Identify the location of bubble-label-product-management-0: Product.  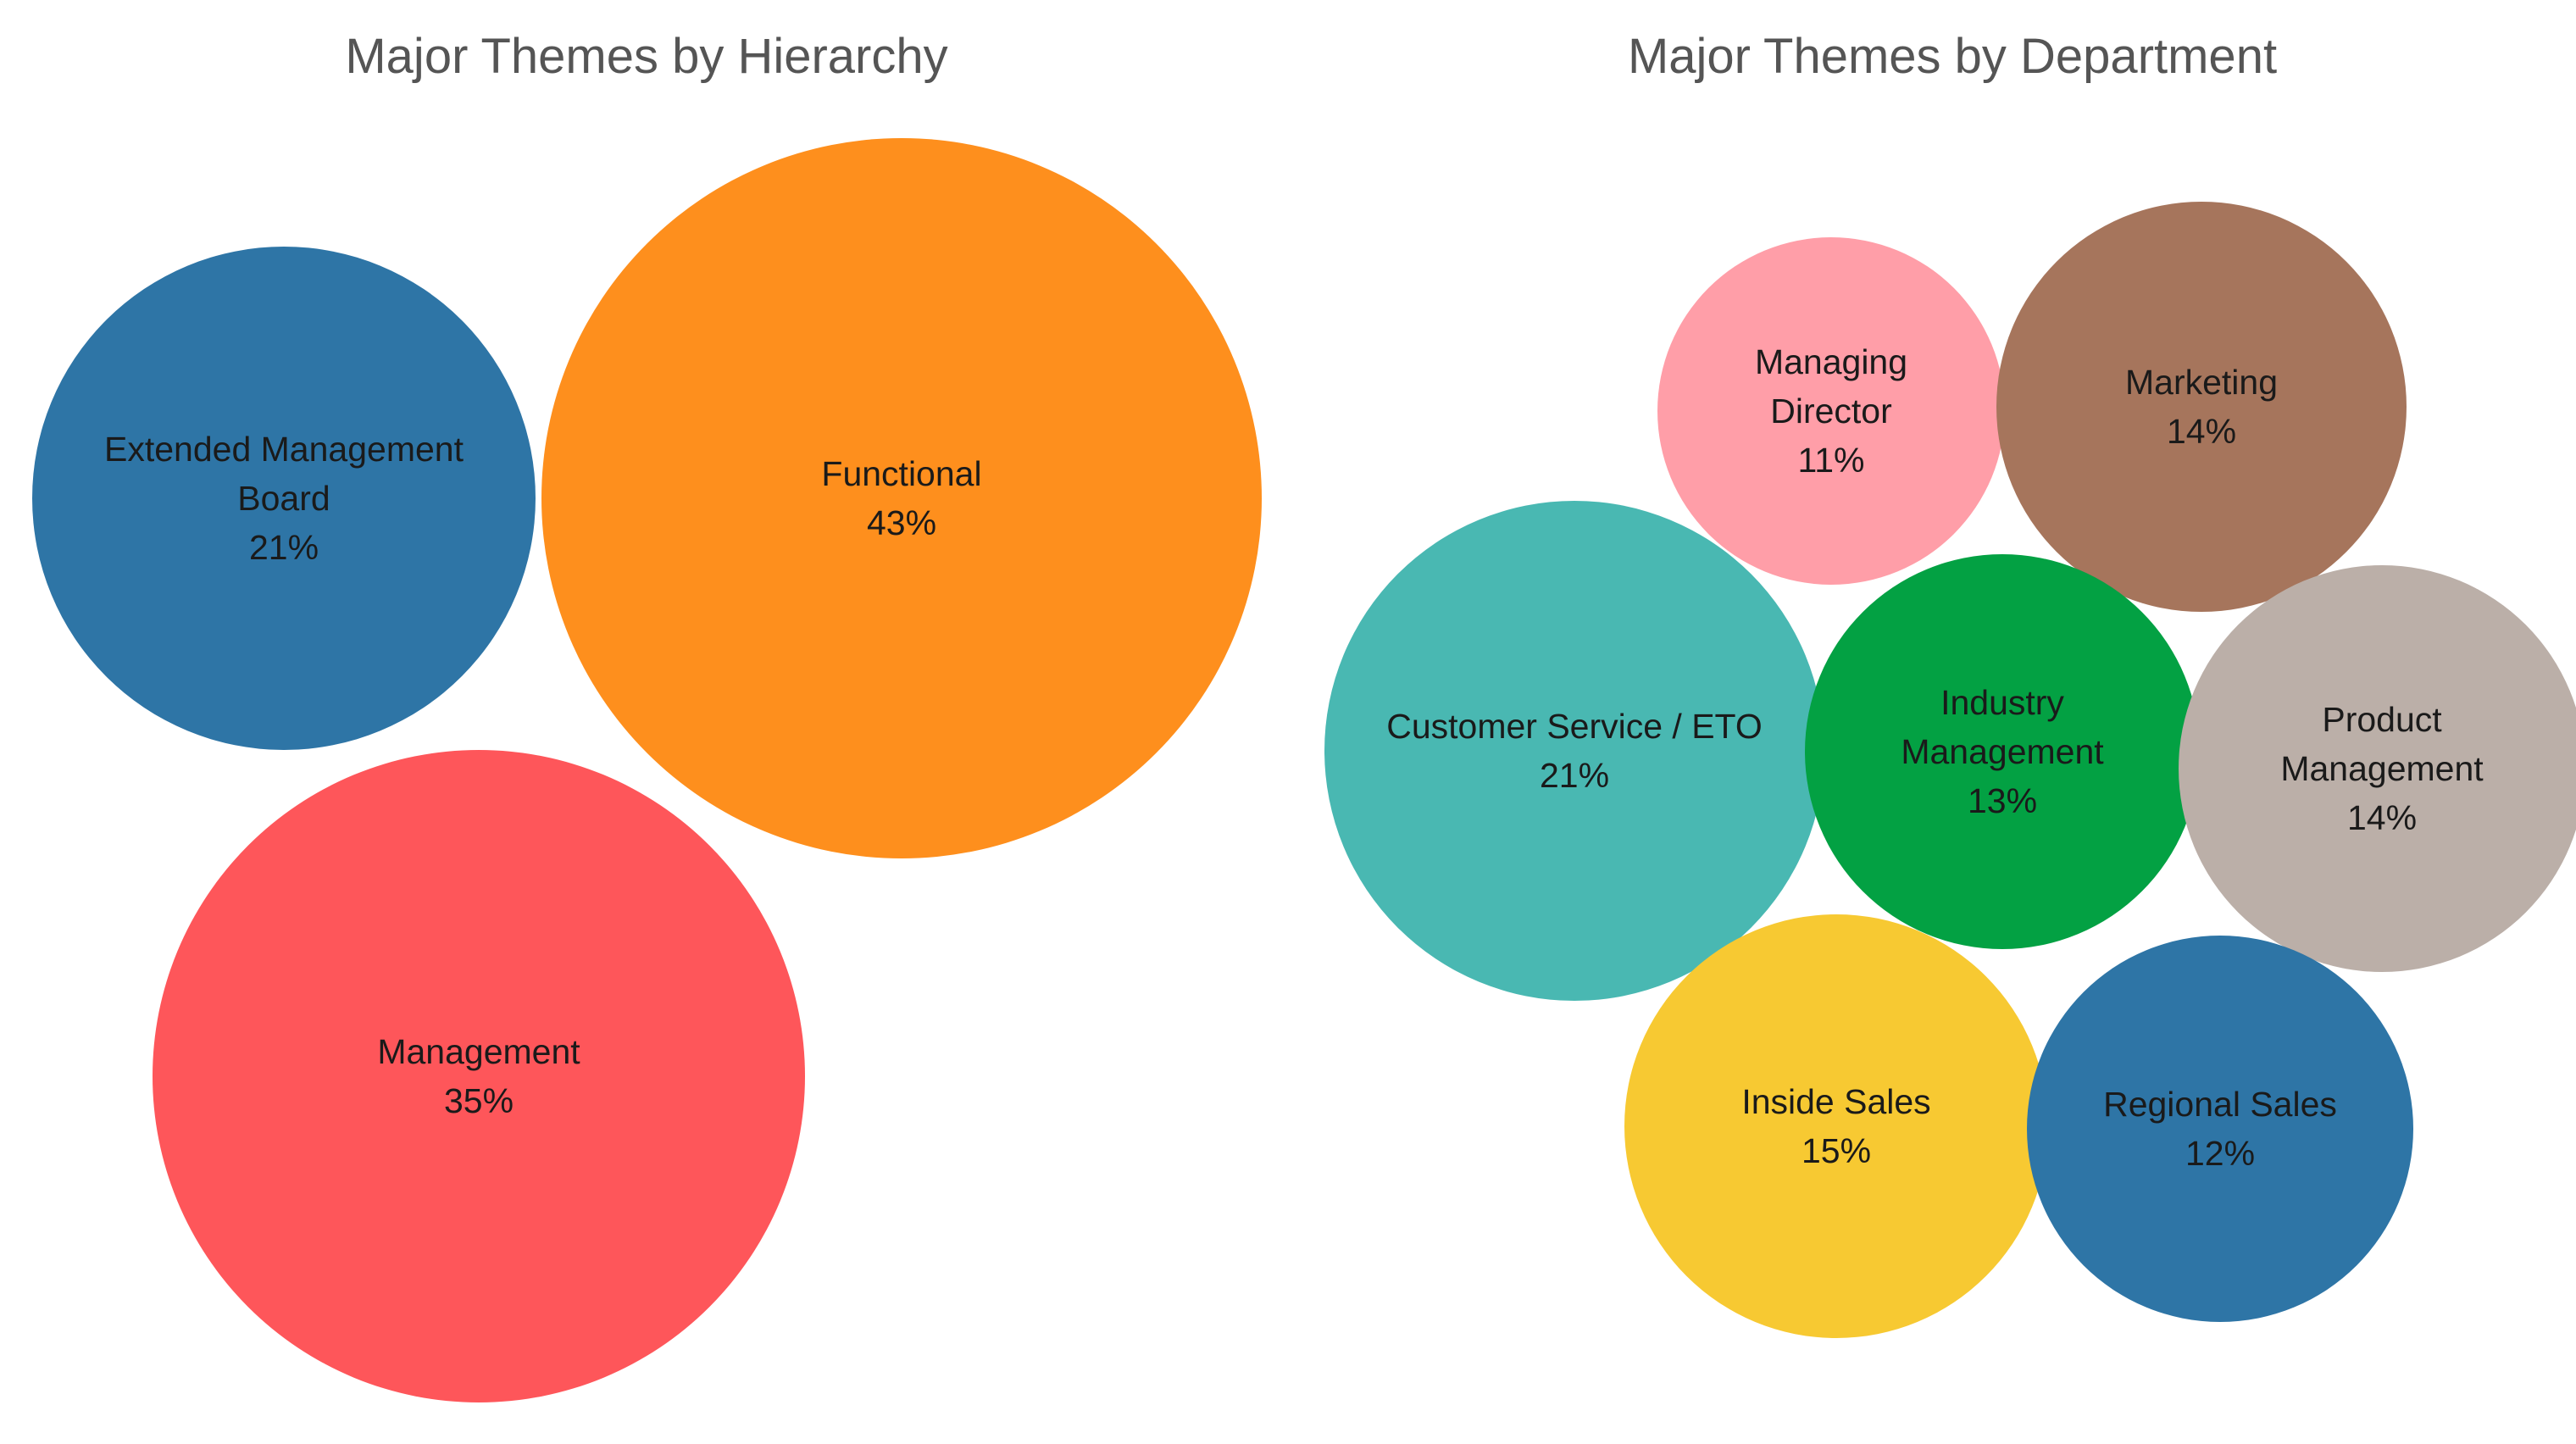
(2382, 719).